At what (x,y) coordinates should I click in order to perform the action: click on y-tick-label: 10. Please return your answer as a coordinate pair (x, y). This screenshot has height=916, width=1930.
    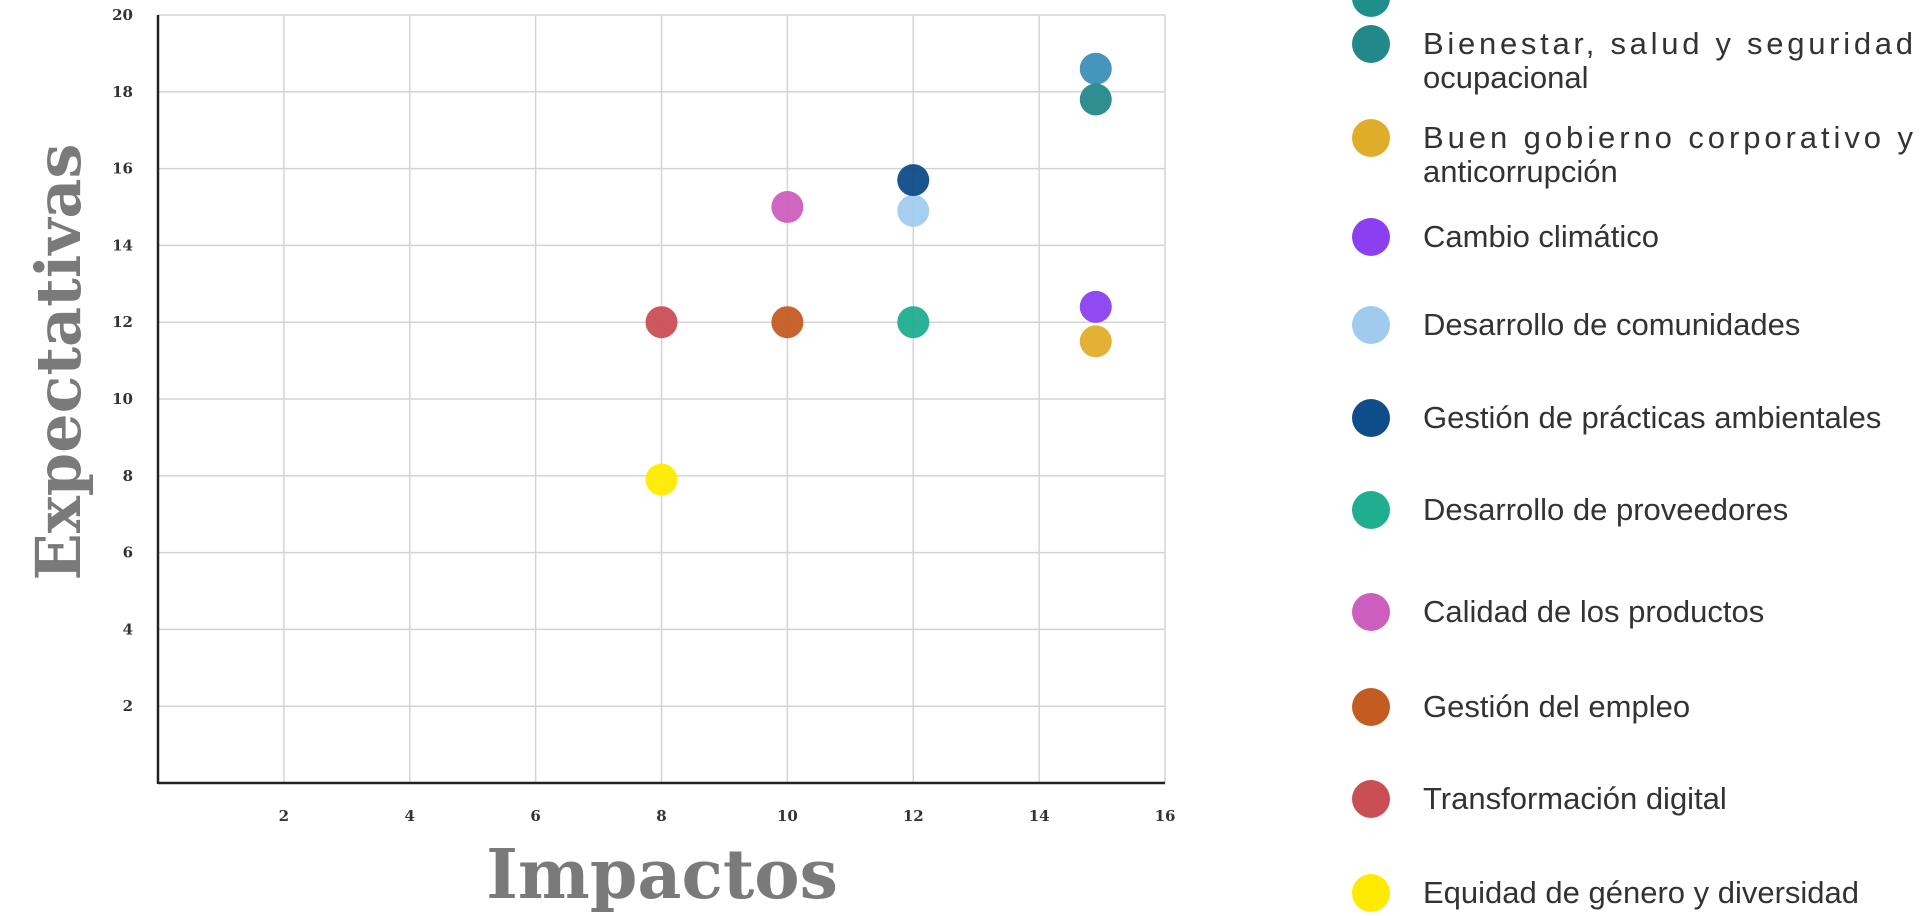
    Looking at the image, I should click on (122, 399).